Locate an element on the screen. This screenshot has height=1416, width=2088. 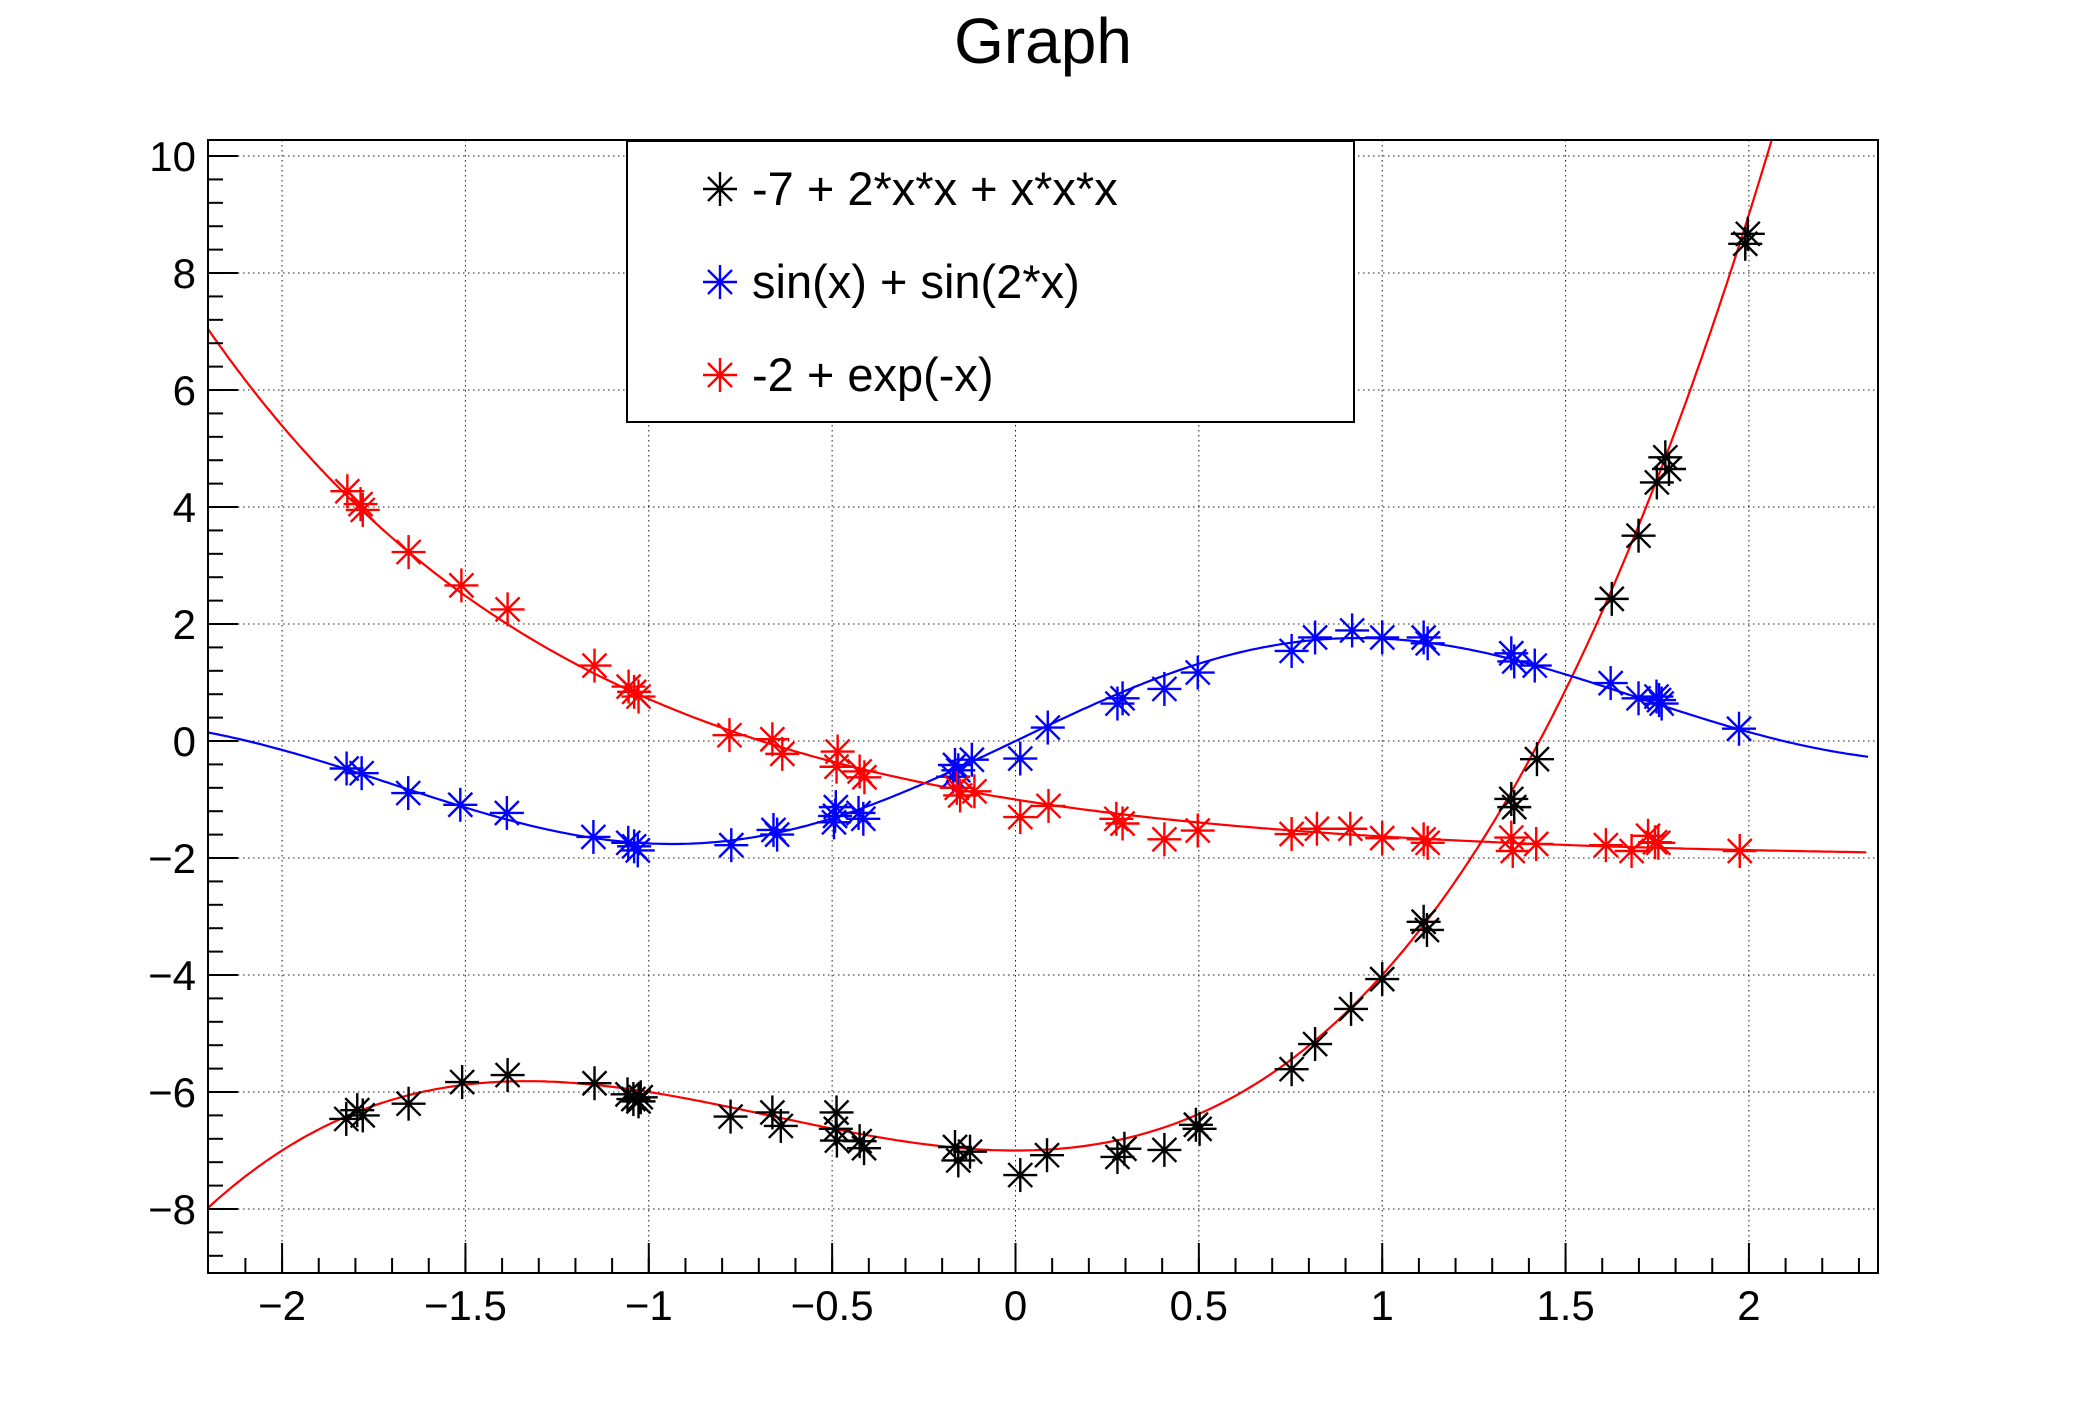
x-tick-label: 2 is located at coordinates (1748, 1305).